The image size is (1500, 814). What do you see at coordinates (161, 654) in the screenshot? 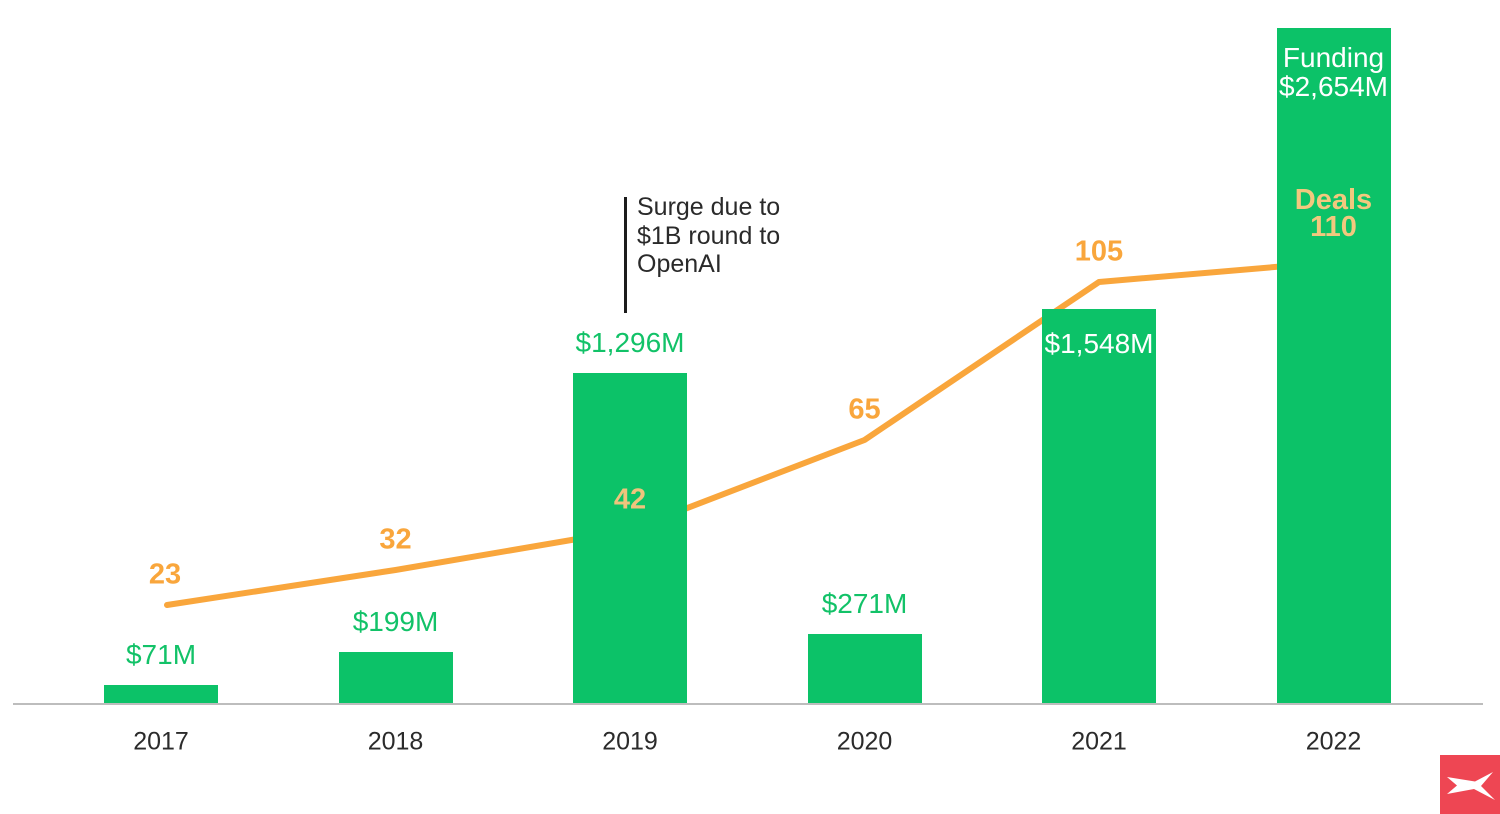
I see `funding-label-2017: $71M` at bounding box center [161, 654].